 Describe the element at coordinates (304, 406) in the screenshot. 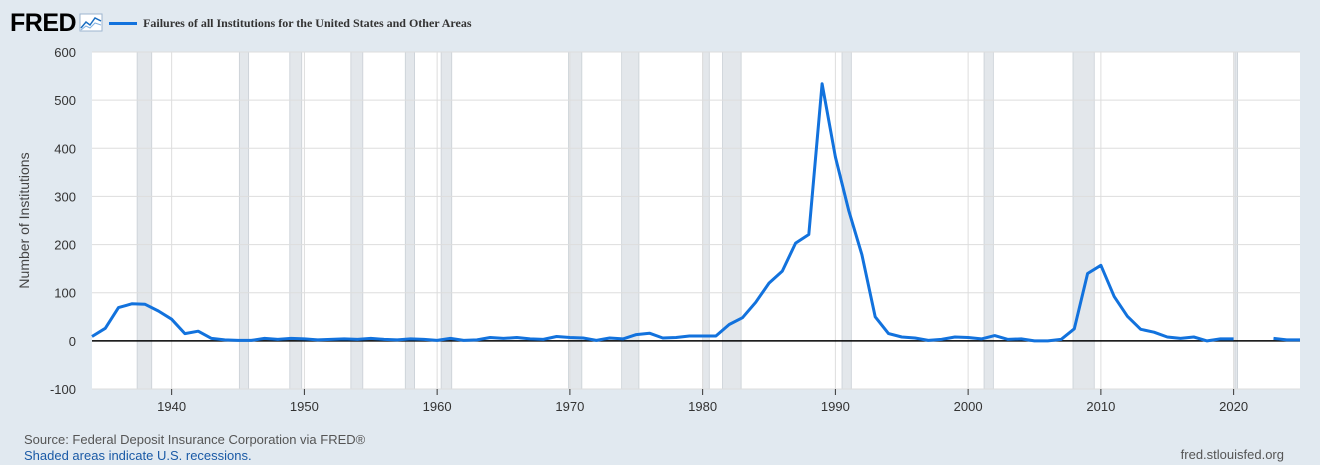

I see `x-tick-label: 1950` at that location.